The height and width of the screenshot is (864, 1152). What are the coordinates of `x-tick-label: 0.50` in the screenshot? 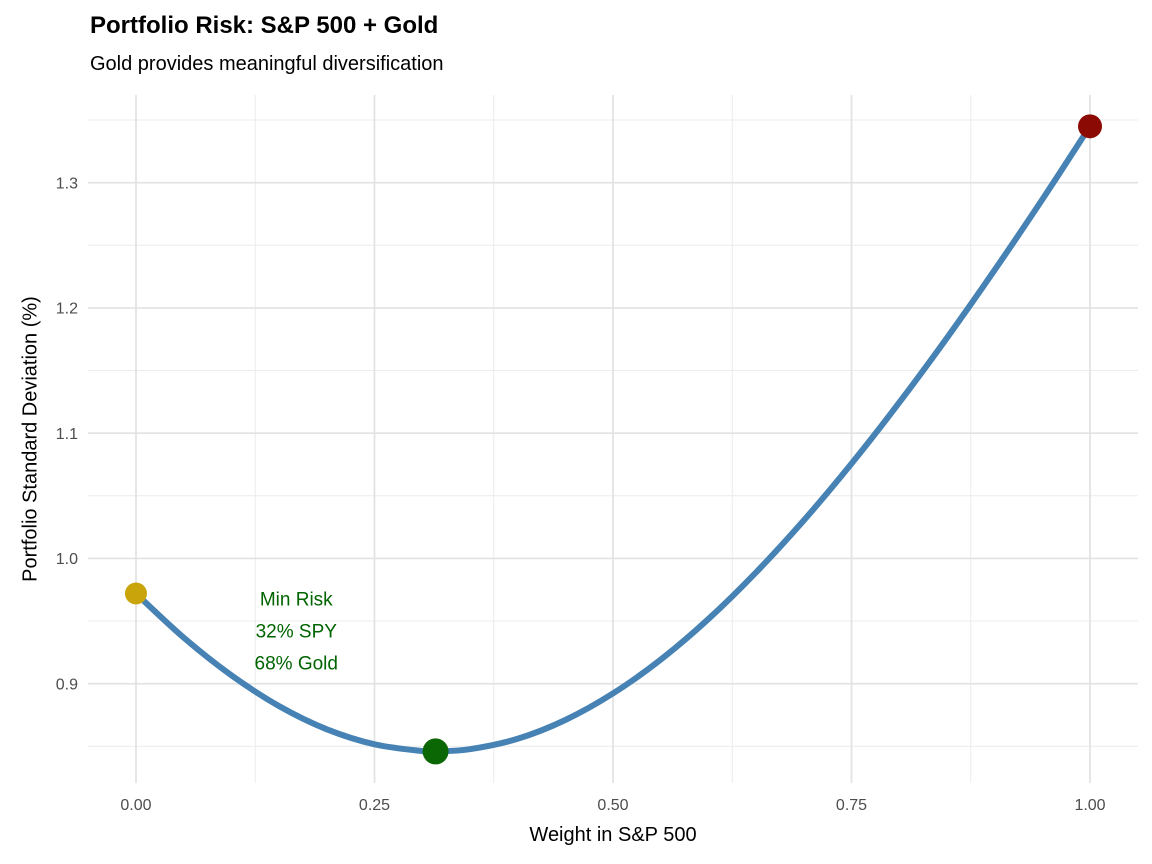 It's located at (612, 805).